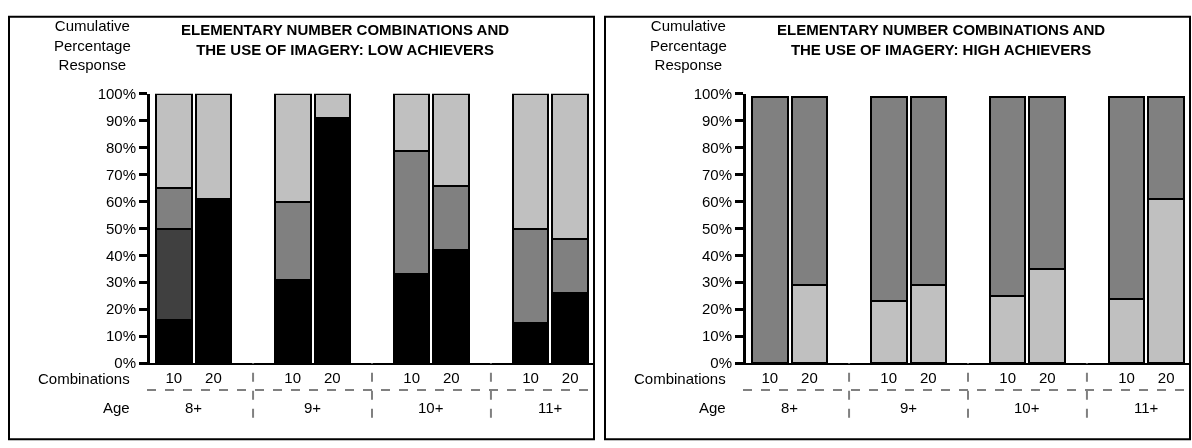  What do you see at coordinates (941, 39) in the screenshot?
I see `chart-title: ELEMENTARY NUMBER COMBINATIONS AND THE USE OF IMAGERY: HIGH ACHIEVERS` at bounding box center [941, 39].